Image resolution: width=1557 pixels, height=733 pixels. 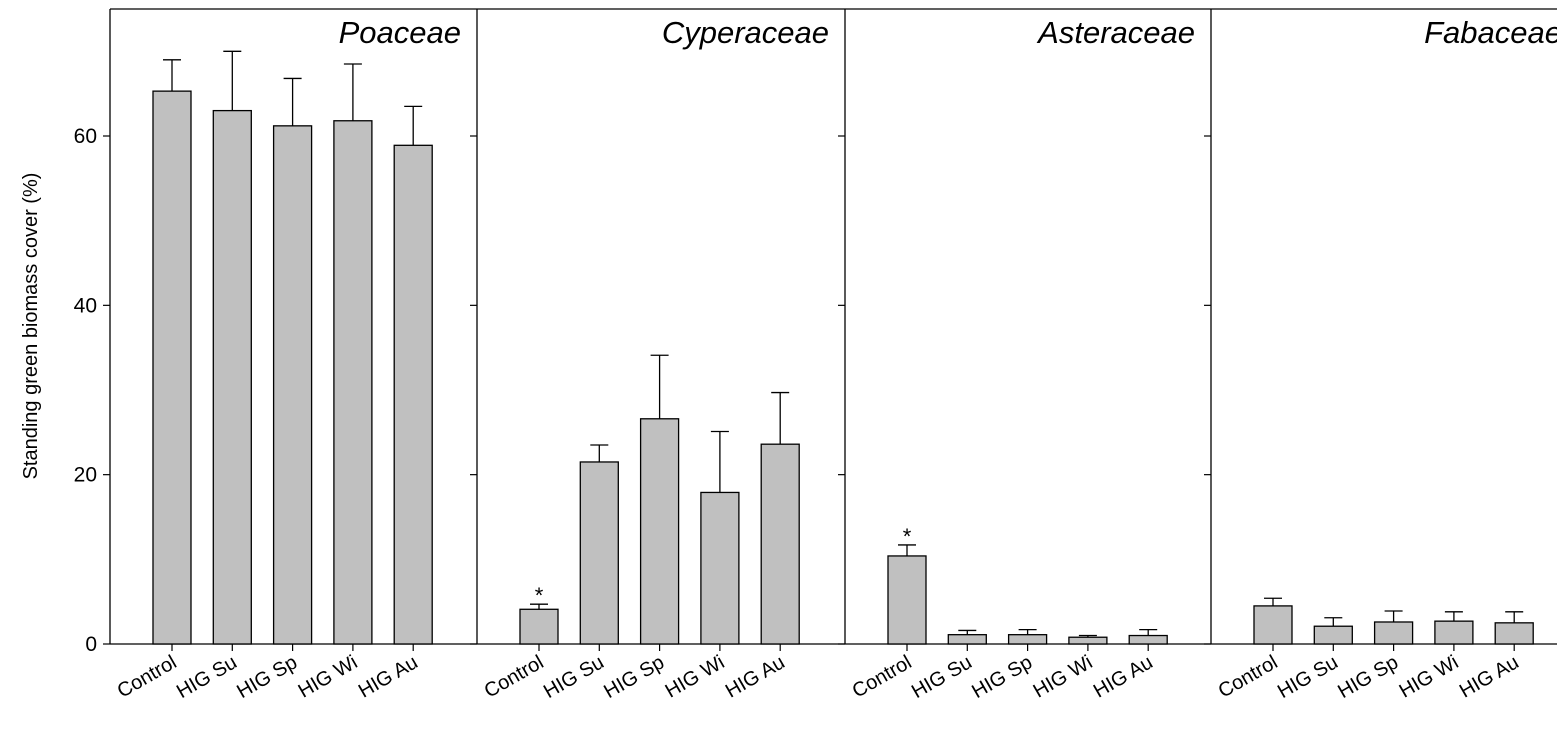 What do you see at coordinates (745, 32) in the screenshot?
I see `panel-title: Cyperaceae` at bounding box center [745, 32].